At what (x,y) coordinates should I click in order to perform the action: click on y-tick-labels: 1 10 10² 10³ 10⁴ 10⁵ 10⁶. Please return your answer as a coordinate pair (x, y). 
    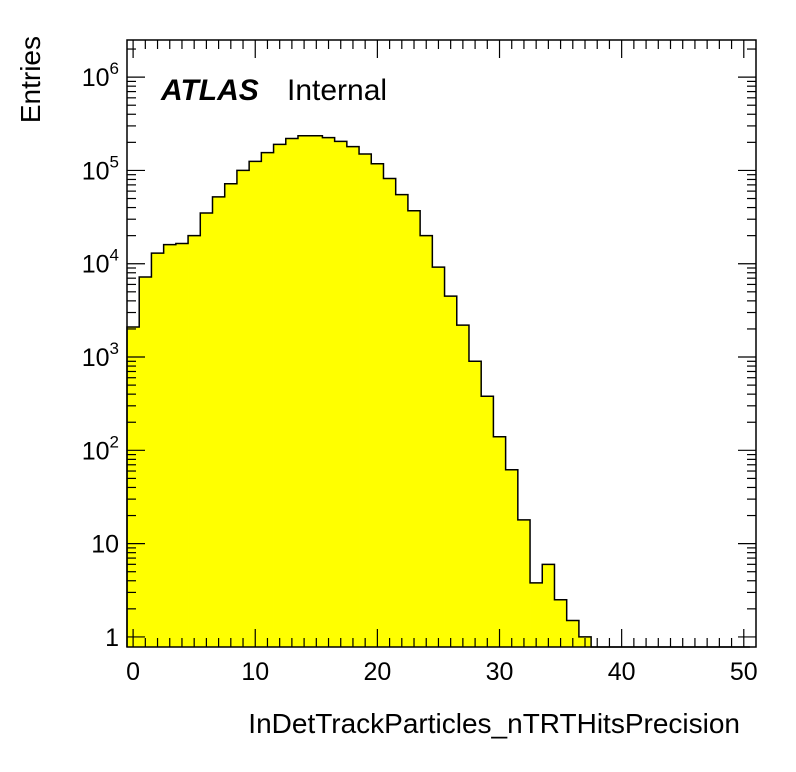
    Looking at the image, I should click on (100, 355).